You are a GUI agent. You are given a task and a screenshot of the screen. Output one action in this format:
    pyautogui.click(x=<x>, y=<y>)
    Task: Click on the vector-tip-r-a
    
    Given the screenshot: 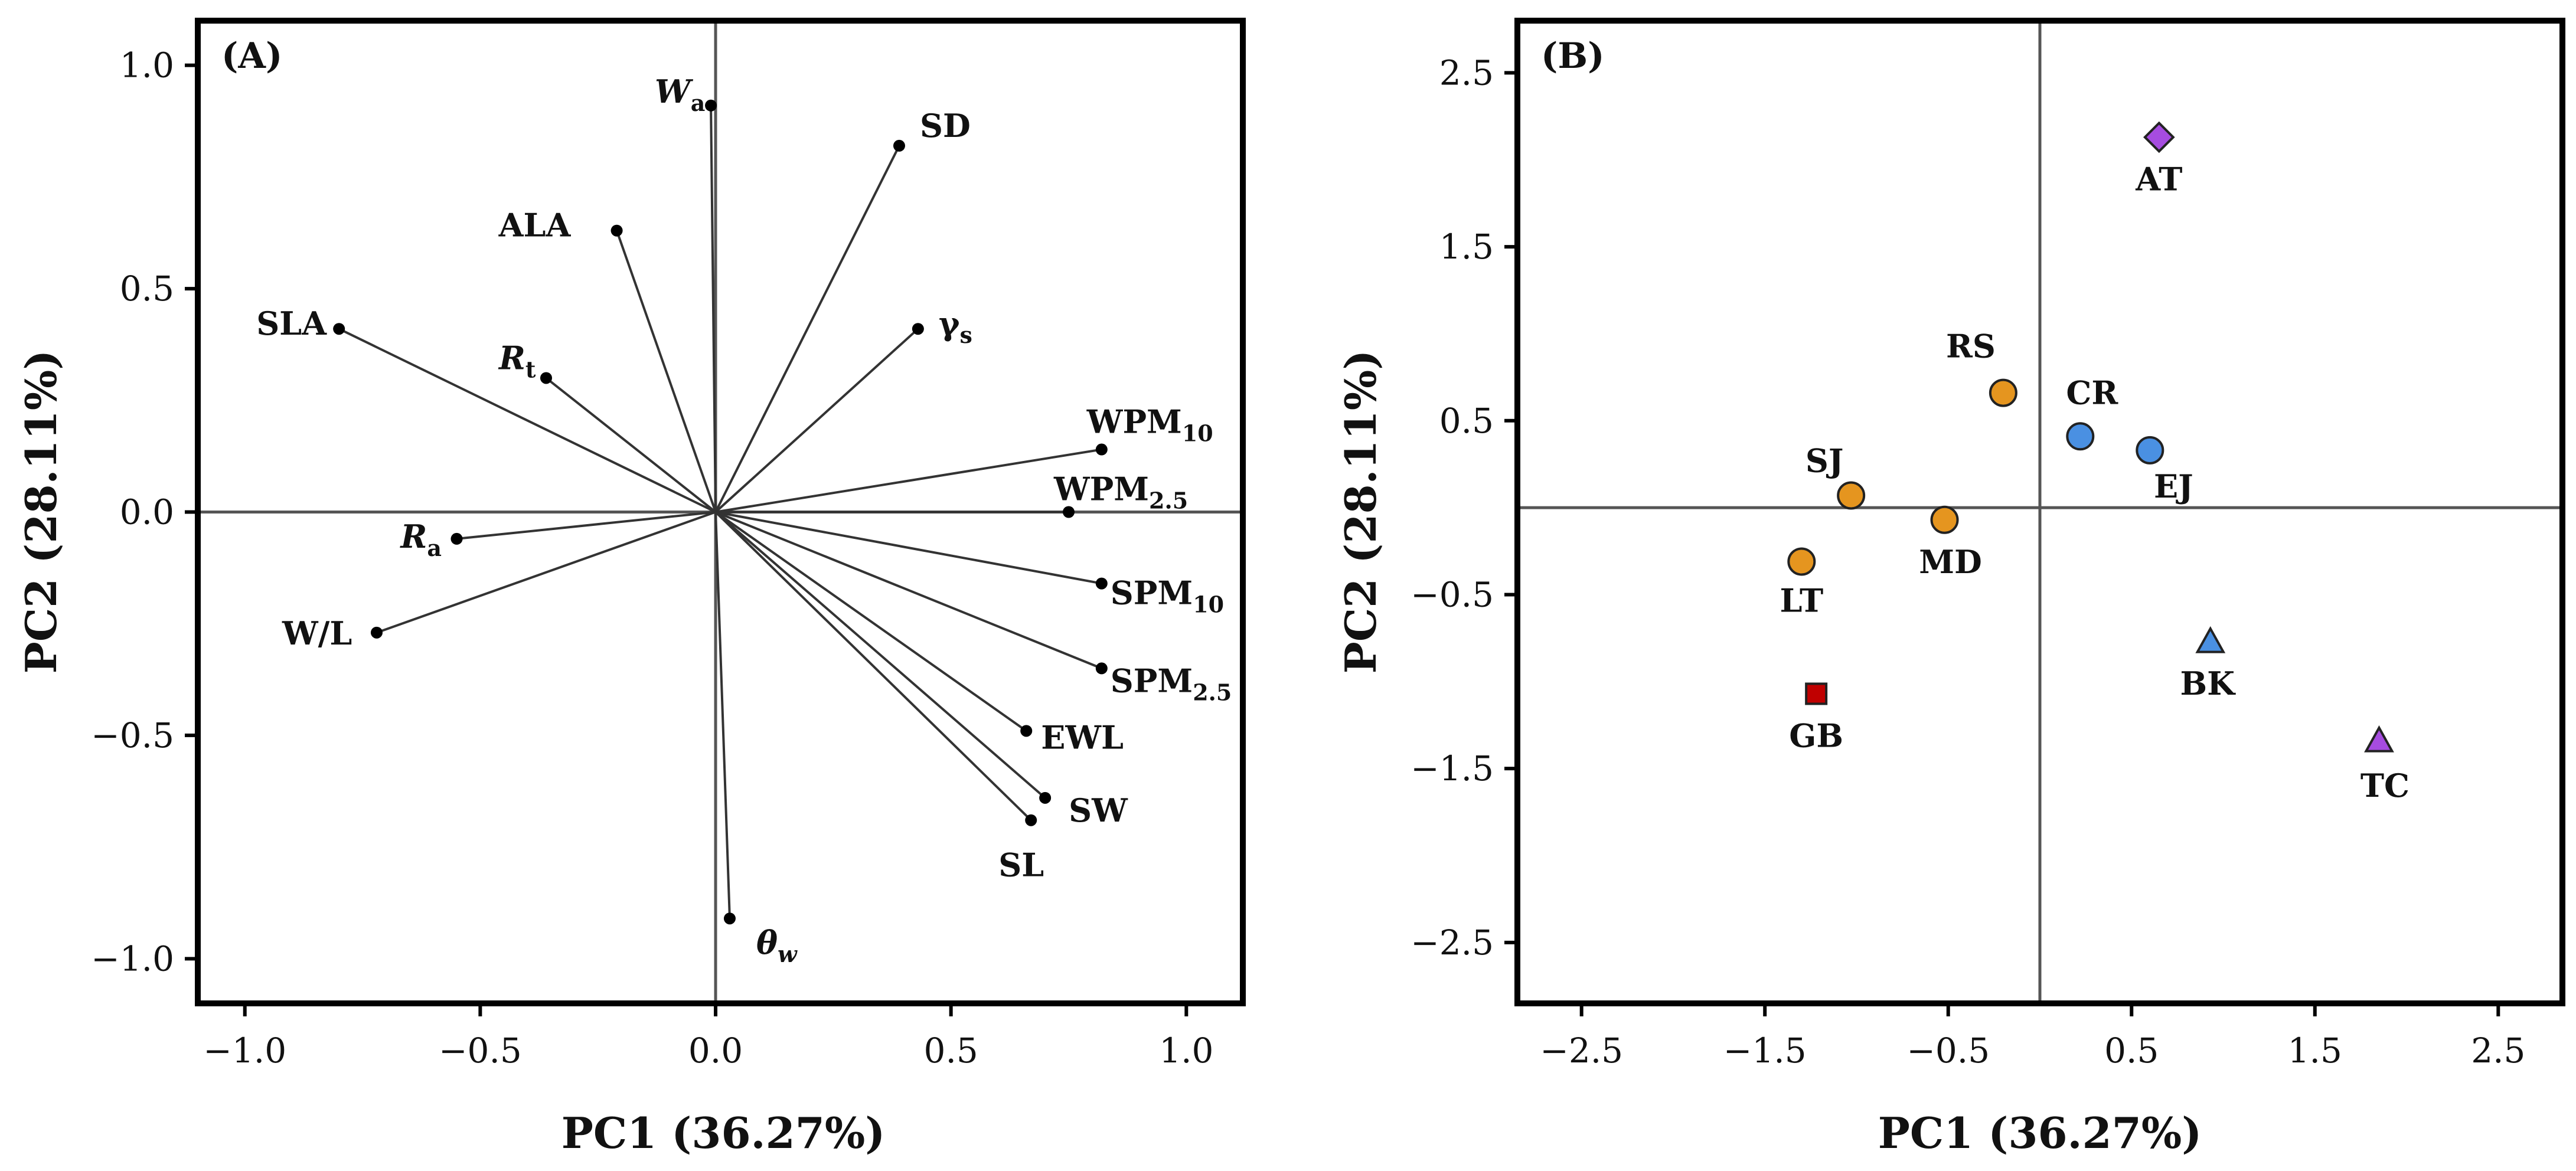 What is the action you would take?
    pyautogui.click(x=456, y=538)
    